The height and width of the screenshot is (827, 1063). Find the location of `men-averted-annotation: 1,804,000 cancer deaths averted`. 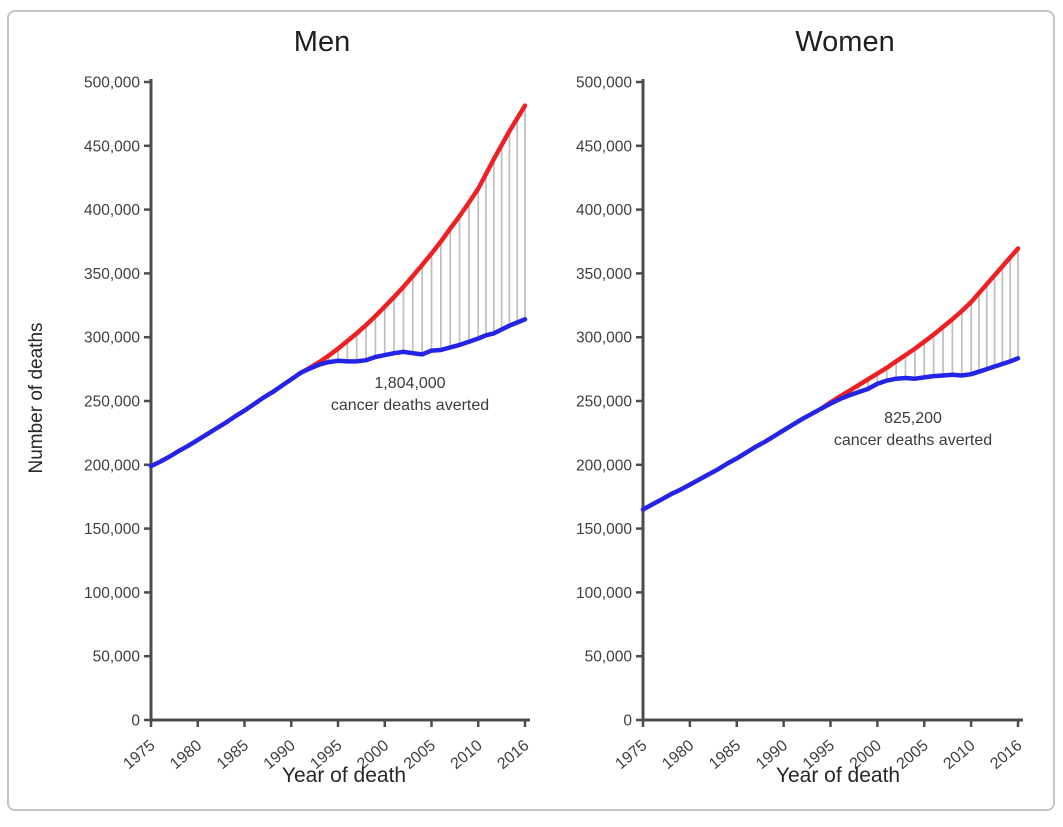

men-averted-annotation: 1,804,000 cancer deaths averted is located at coordinates (410, 395).